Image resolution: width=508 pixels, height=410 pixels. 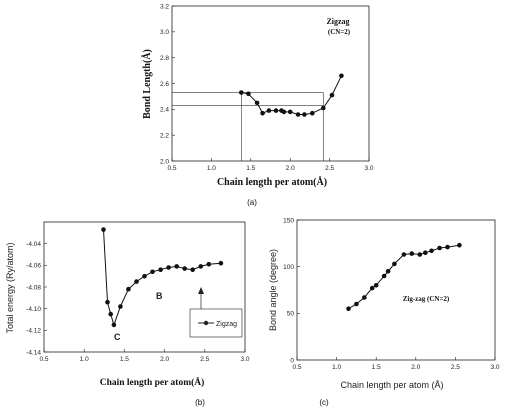 I want to click on annotation-c: Zig-zag (CN=2), so click(x=426, y=299).